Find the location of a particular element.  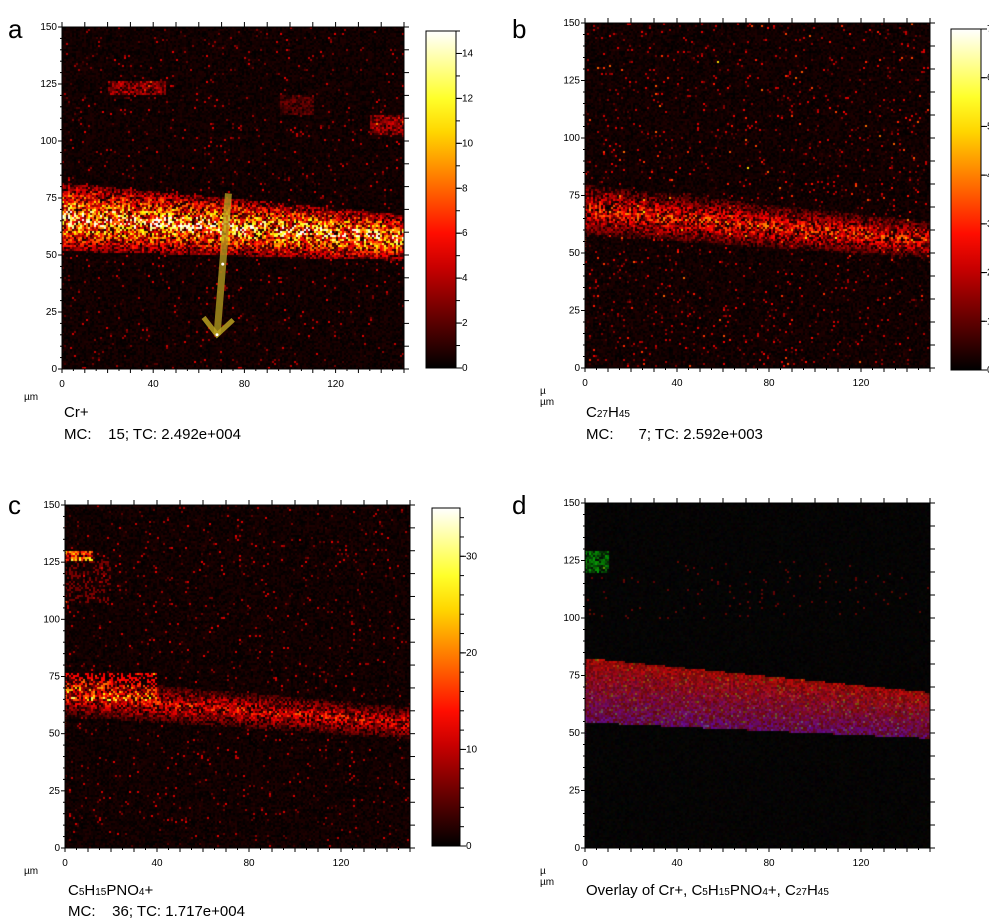

subscript: 5 is located at coordinates (705, 892).